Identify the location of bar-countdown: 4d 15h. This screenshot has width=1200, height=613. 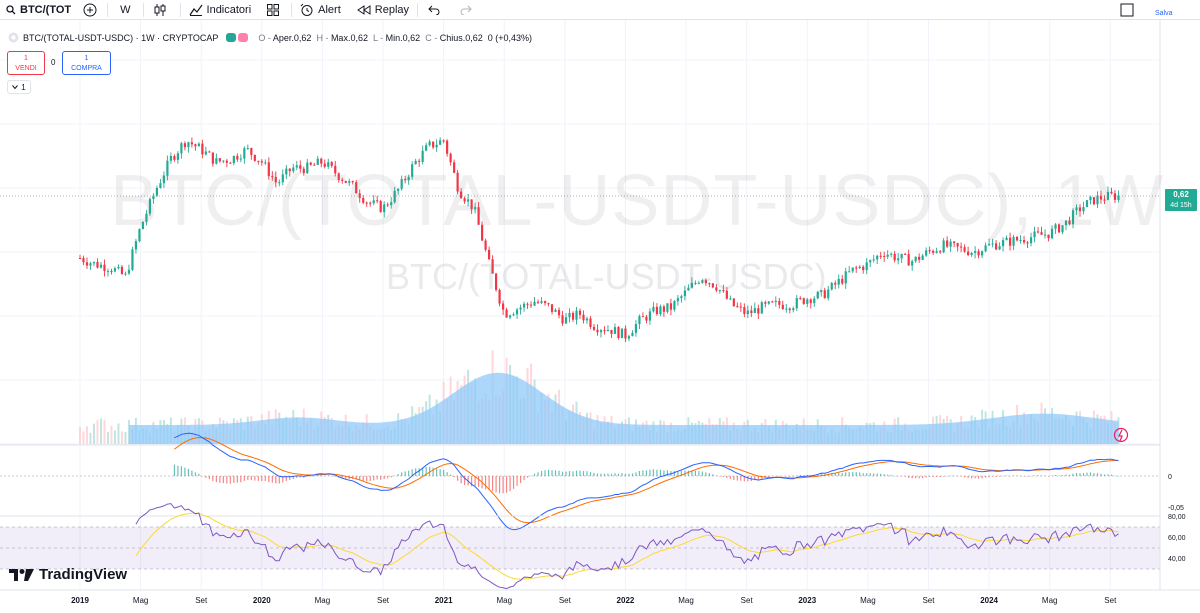
(1181, 205).